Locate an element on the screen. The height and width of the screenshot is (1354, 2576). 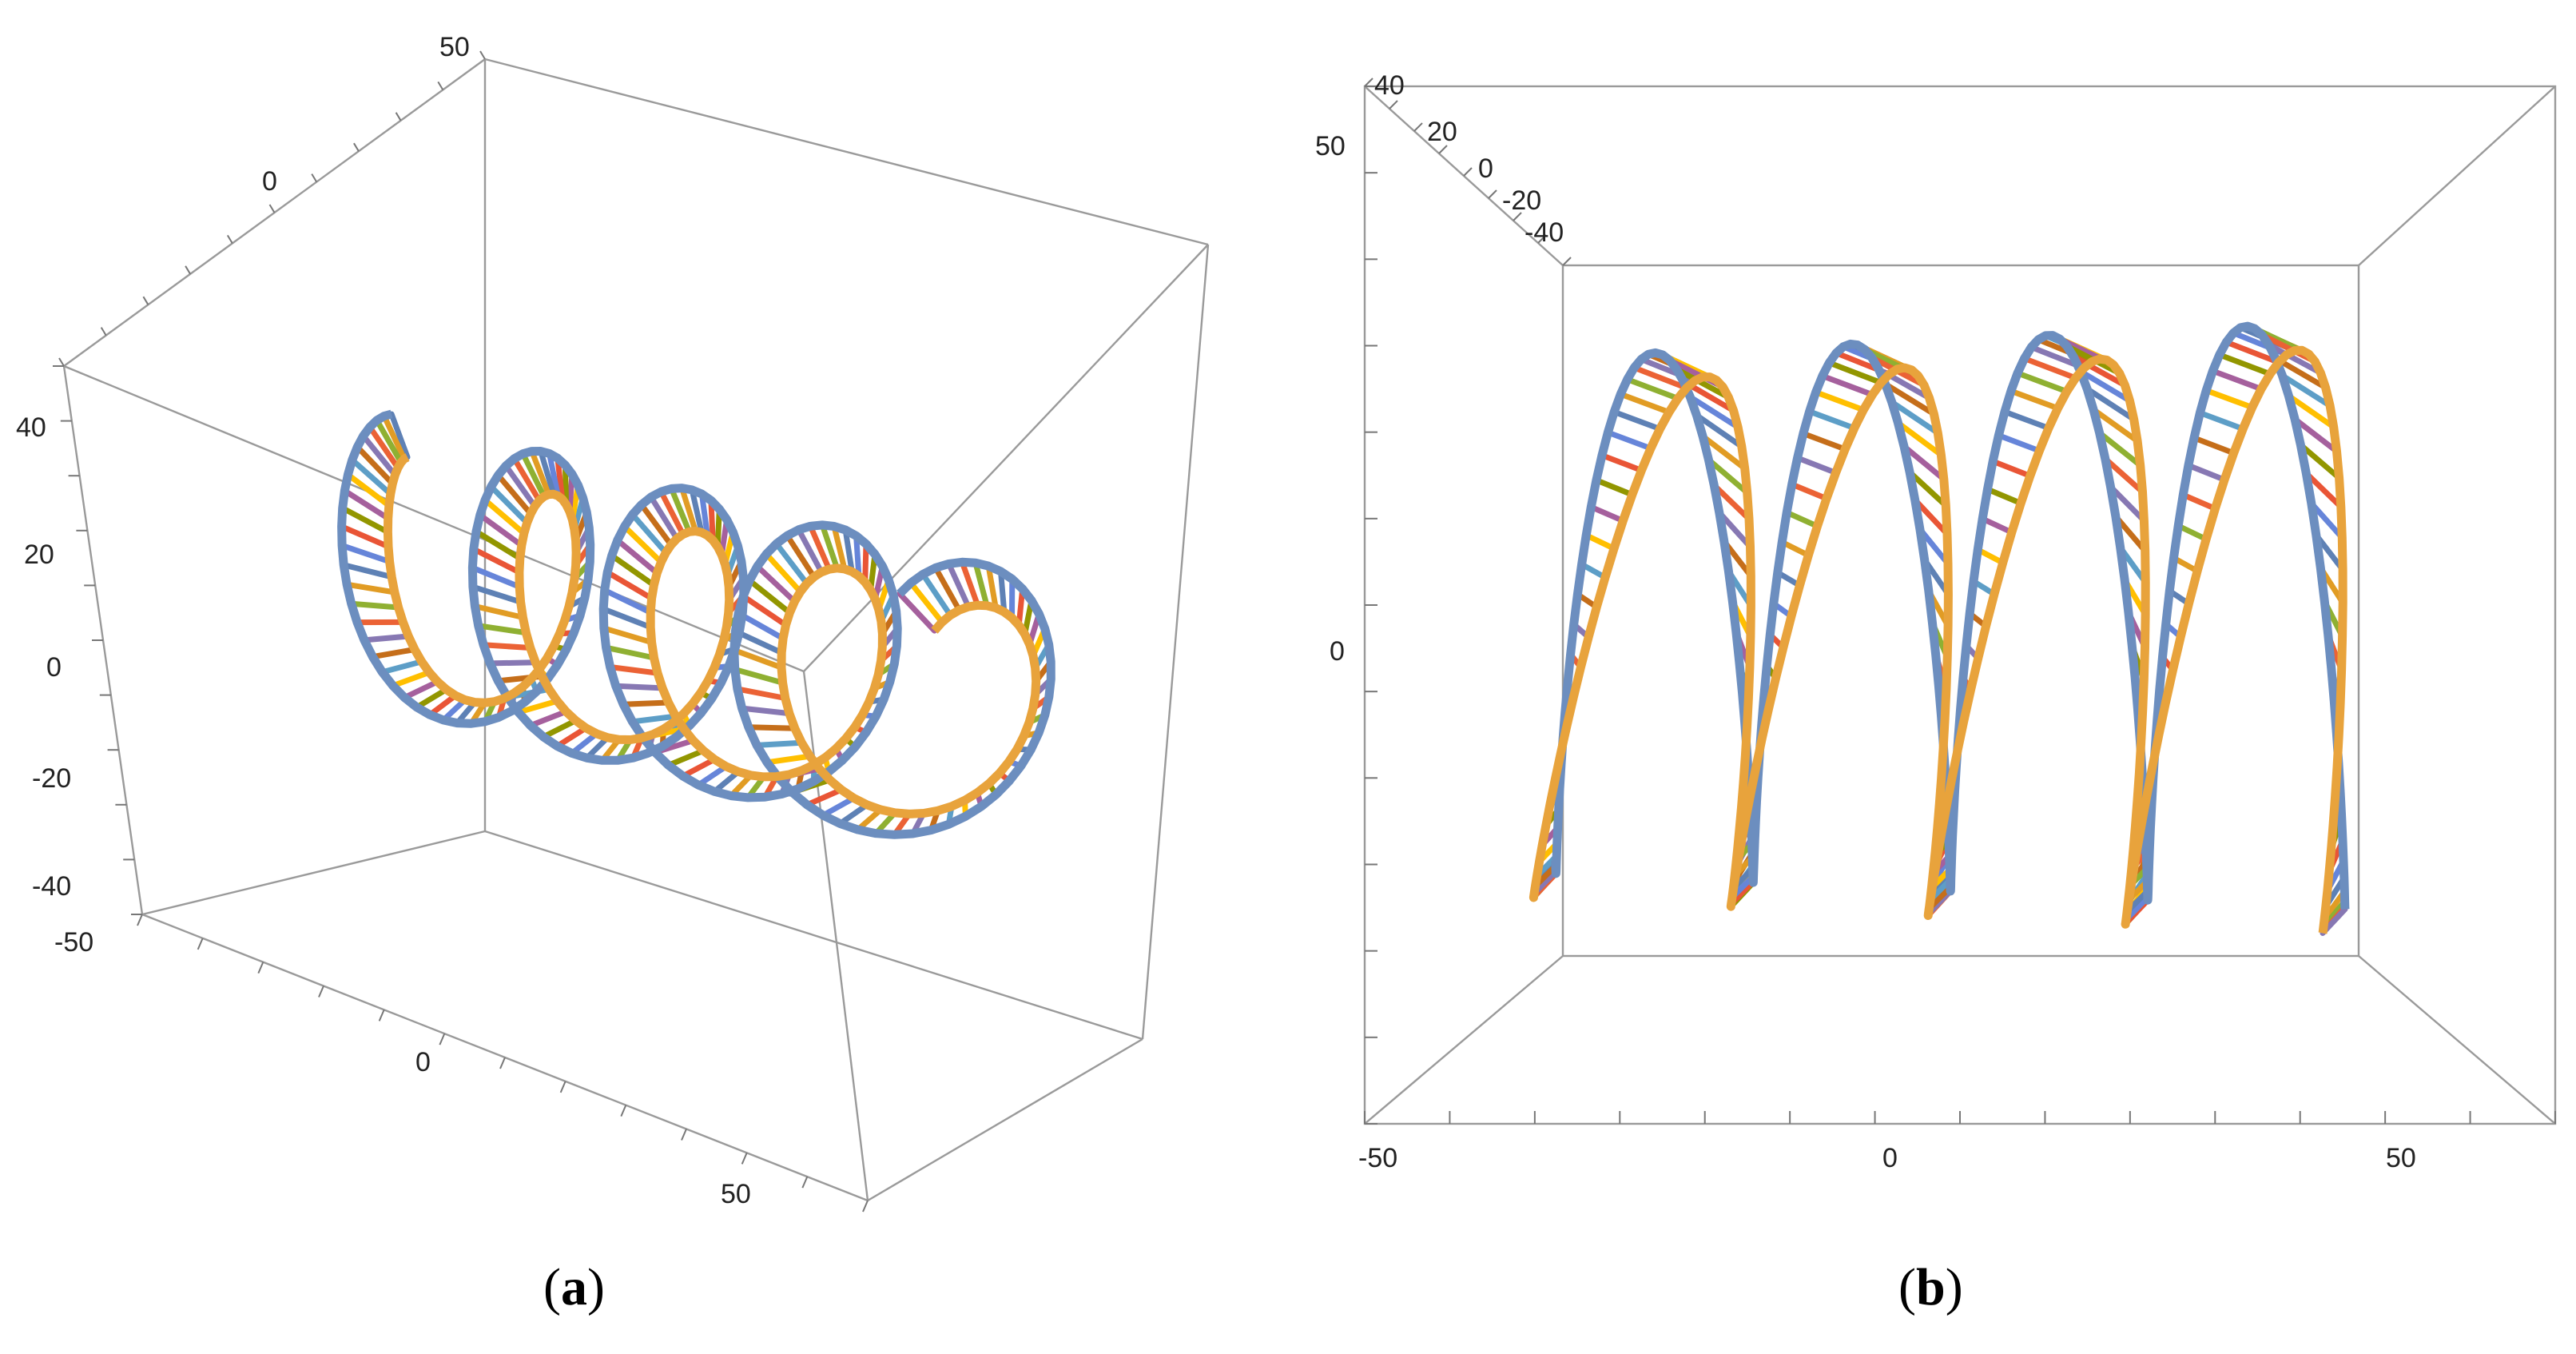
panel-a-label: (a) is located at coordinates (574, 1287).